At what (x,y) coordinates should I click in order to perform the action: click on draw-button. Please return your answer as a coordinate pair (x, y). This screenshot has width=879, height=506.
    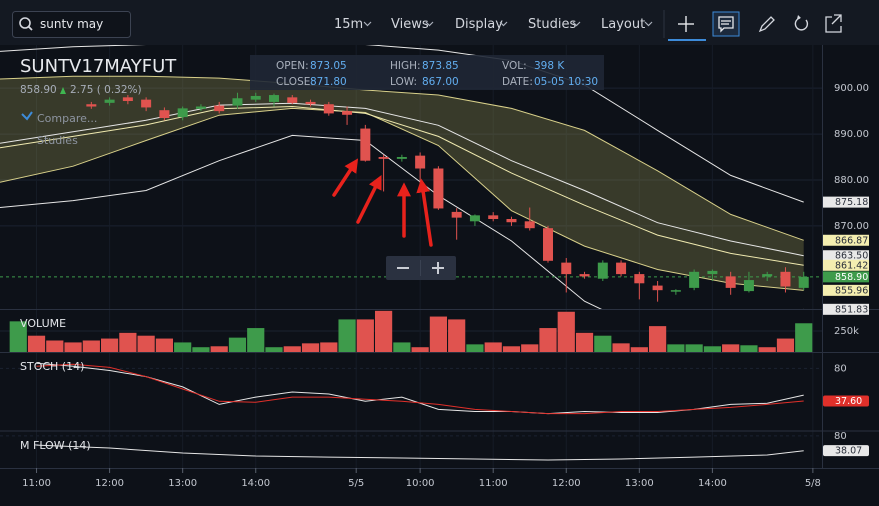
    Looking at the image, I should click on (766, 24).